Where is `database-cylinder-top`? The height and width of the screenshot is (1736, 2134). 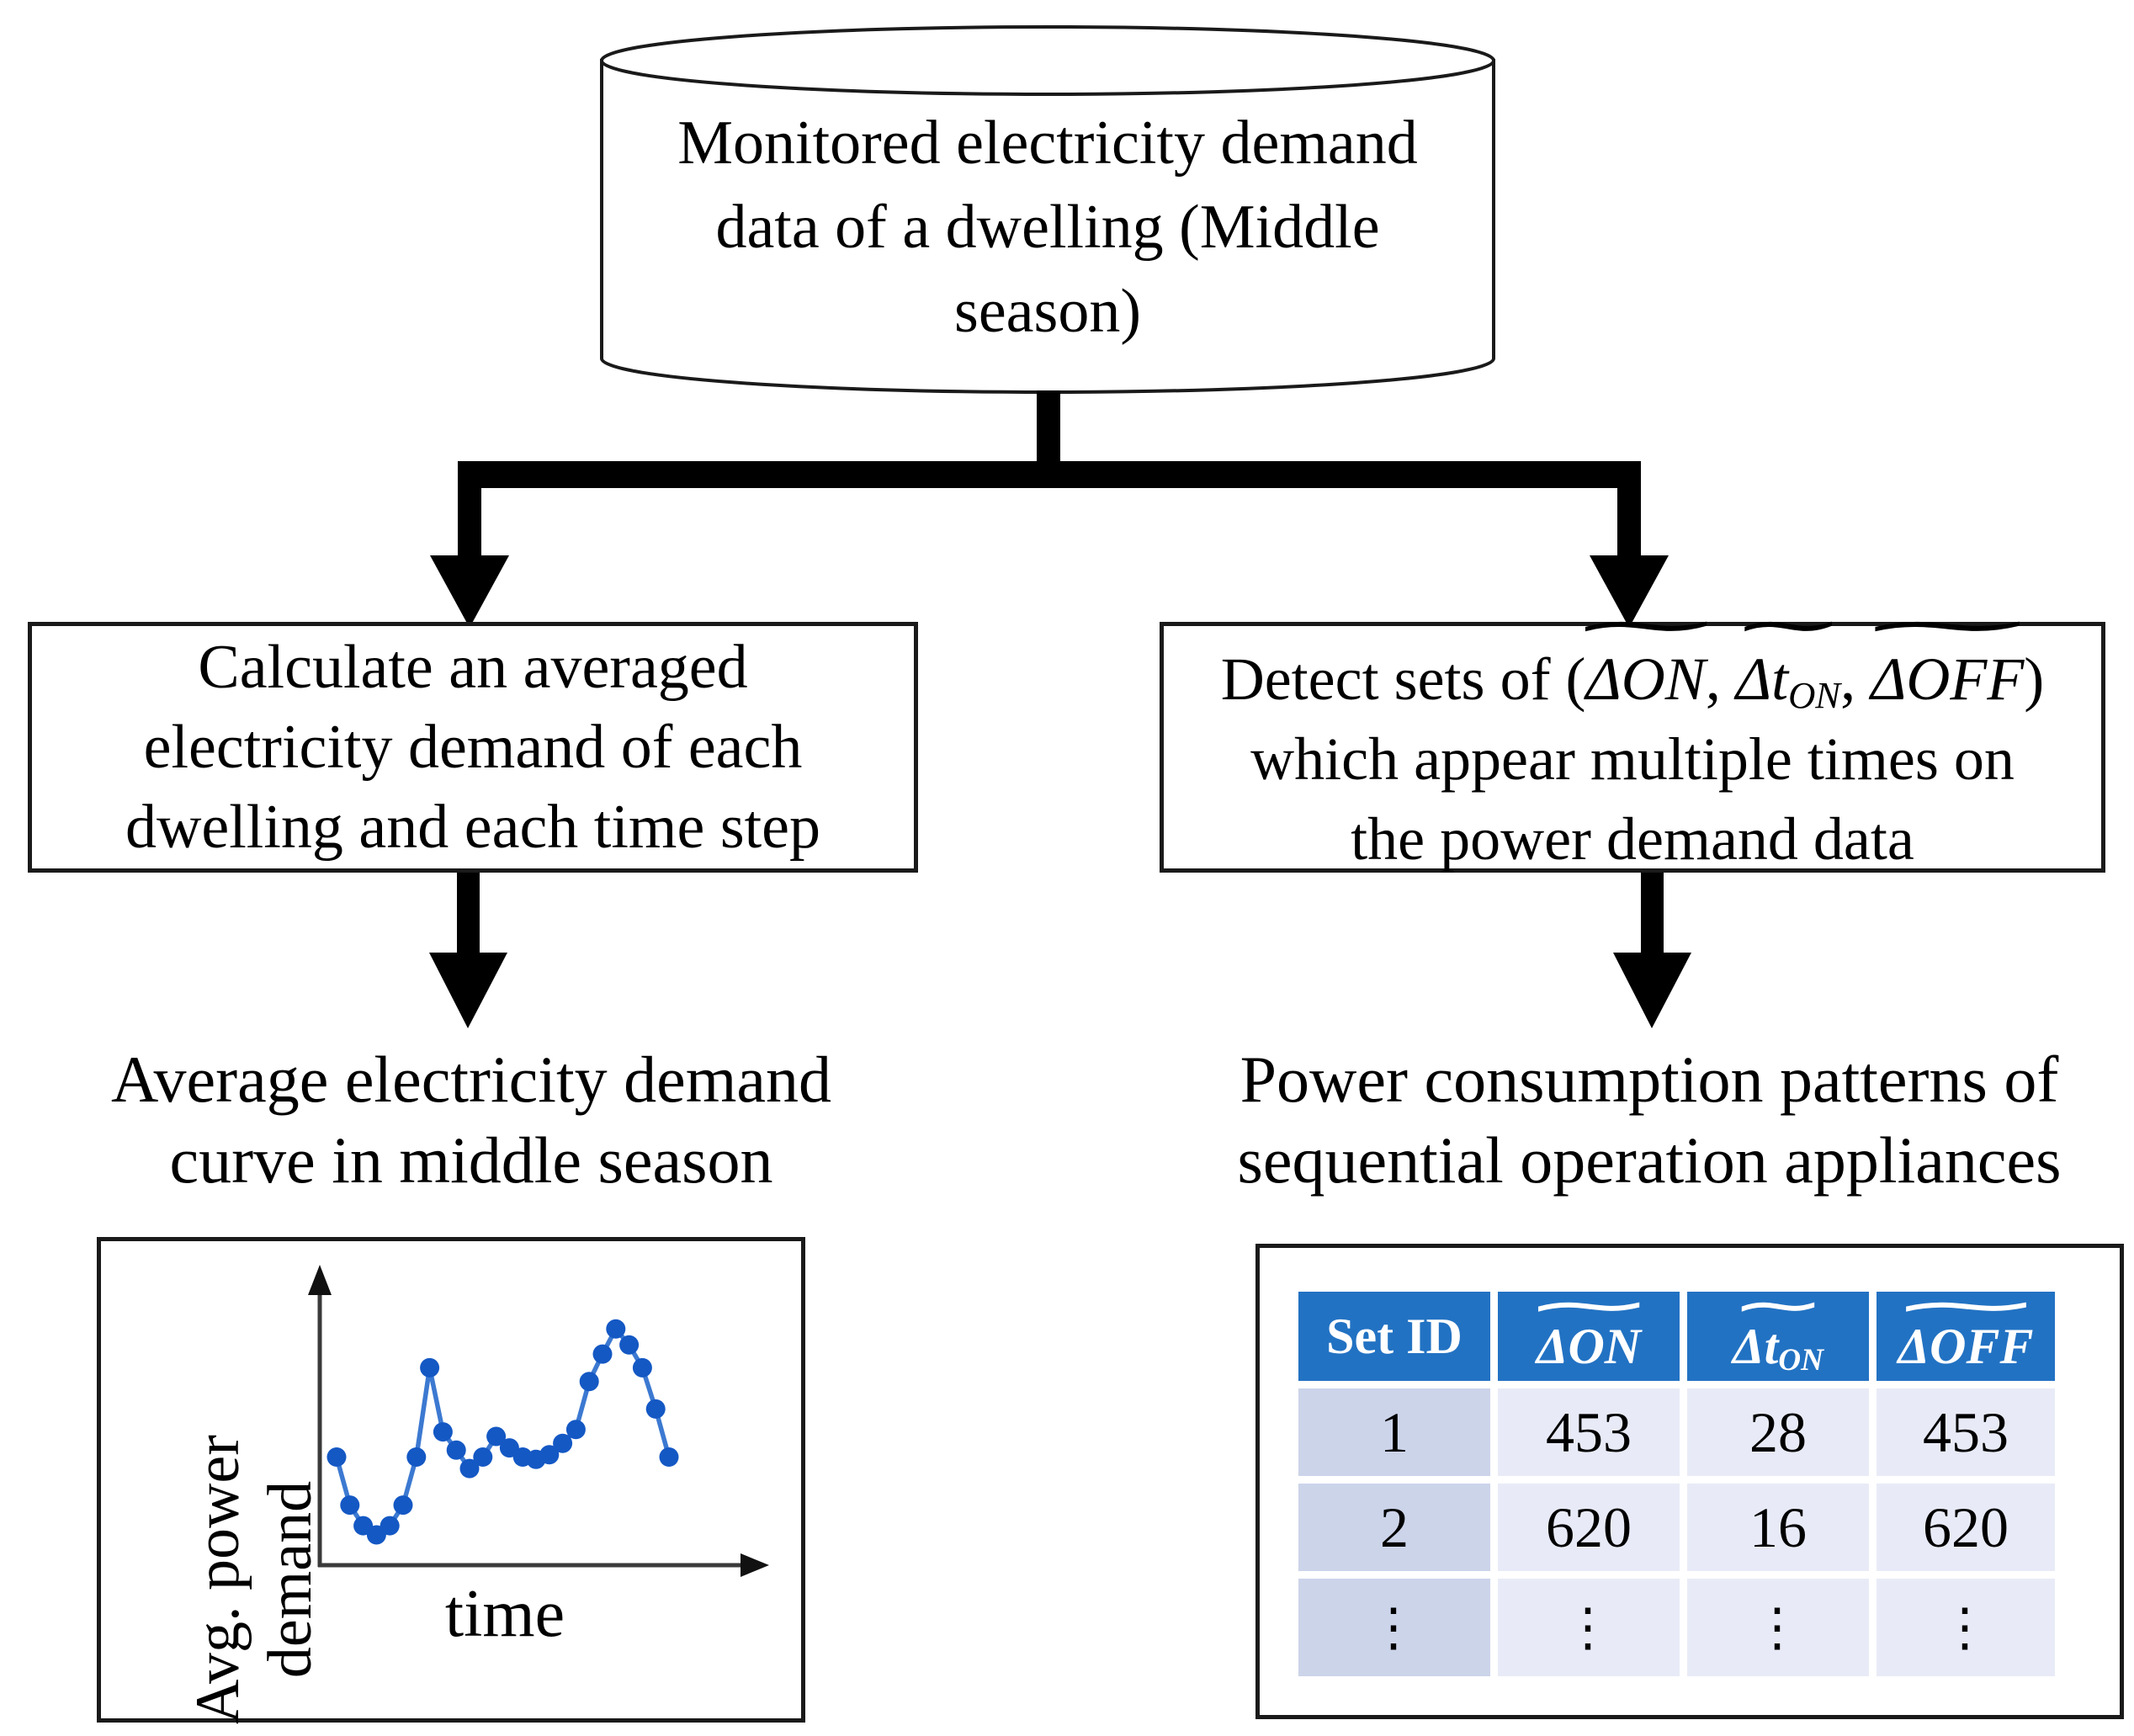
database-cylinder-top is located at coordinates (1047, 60).